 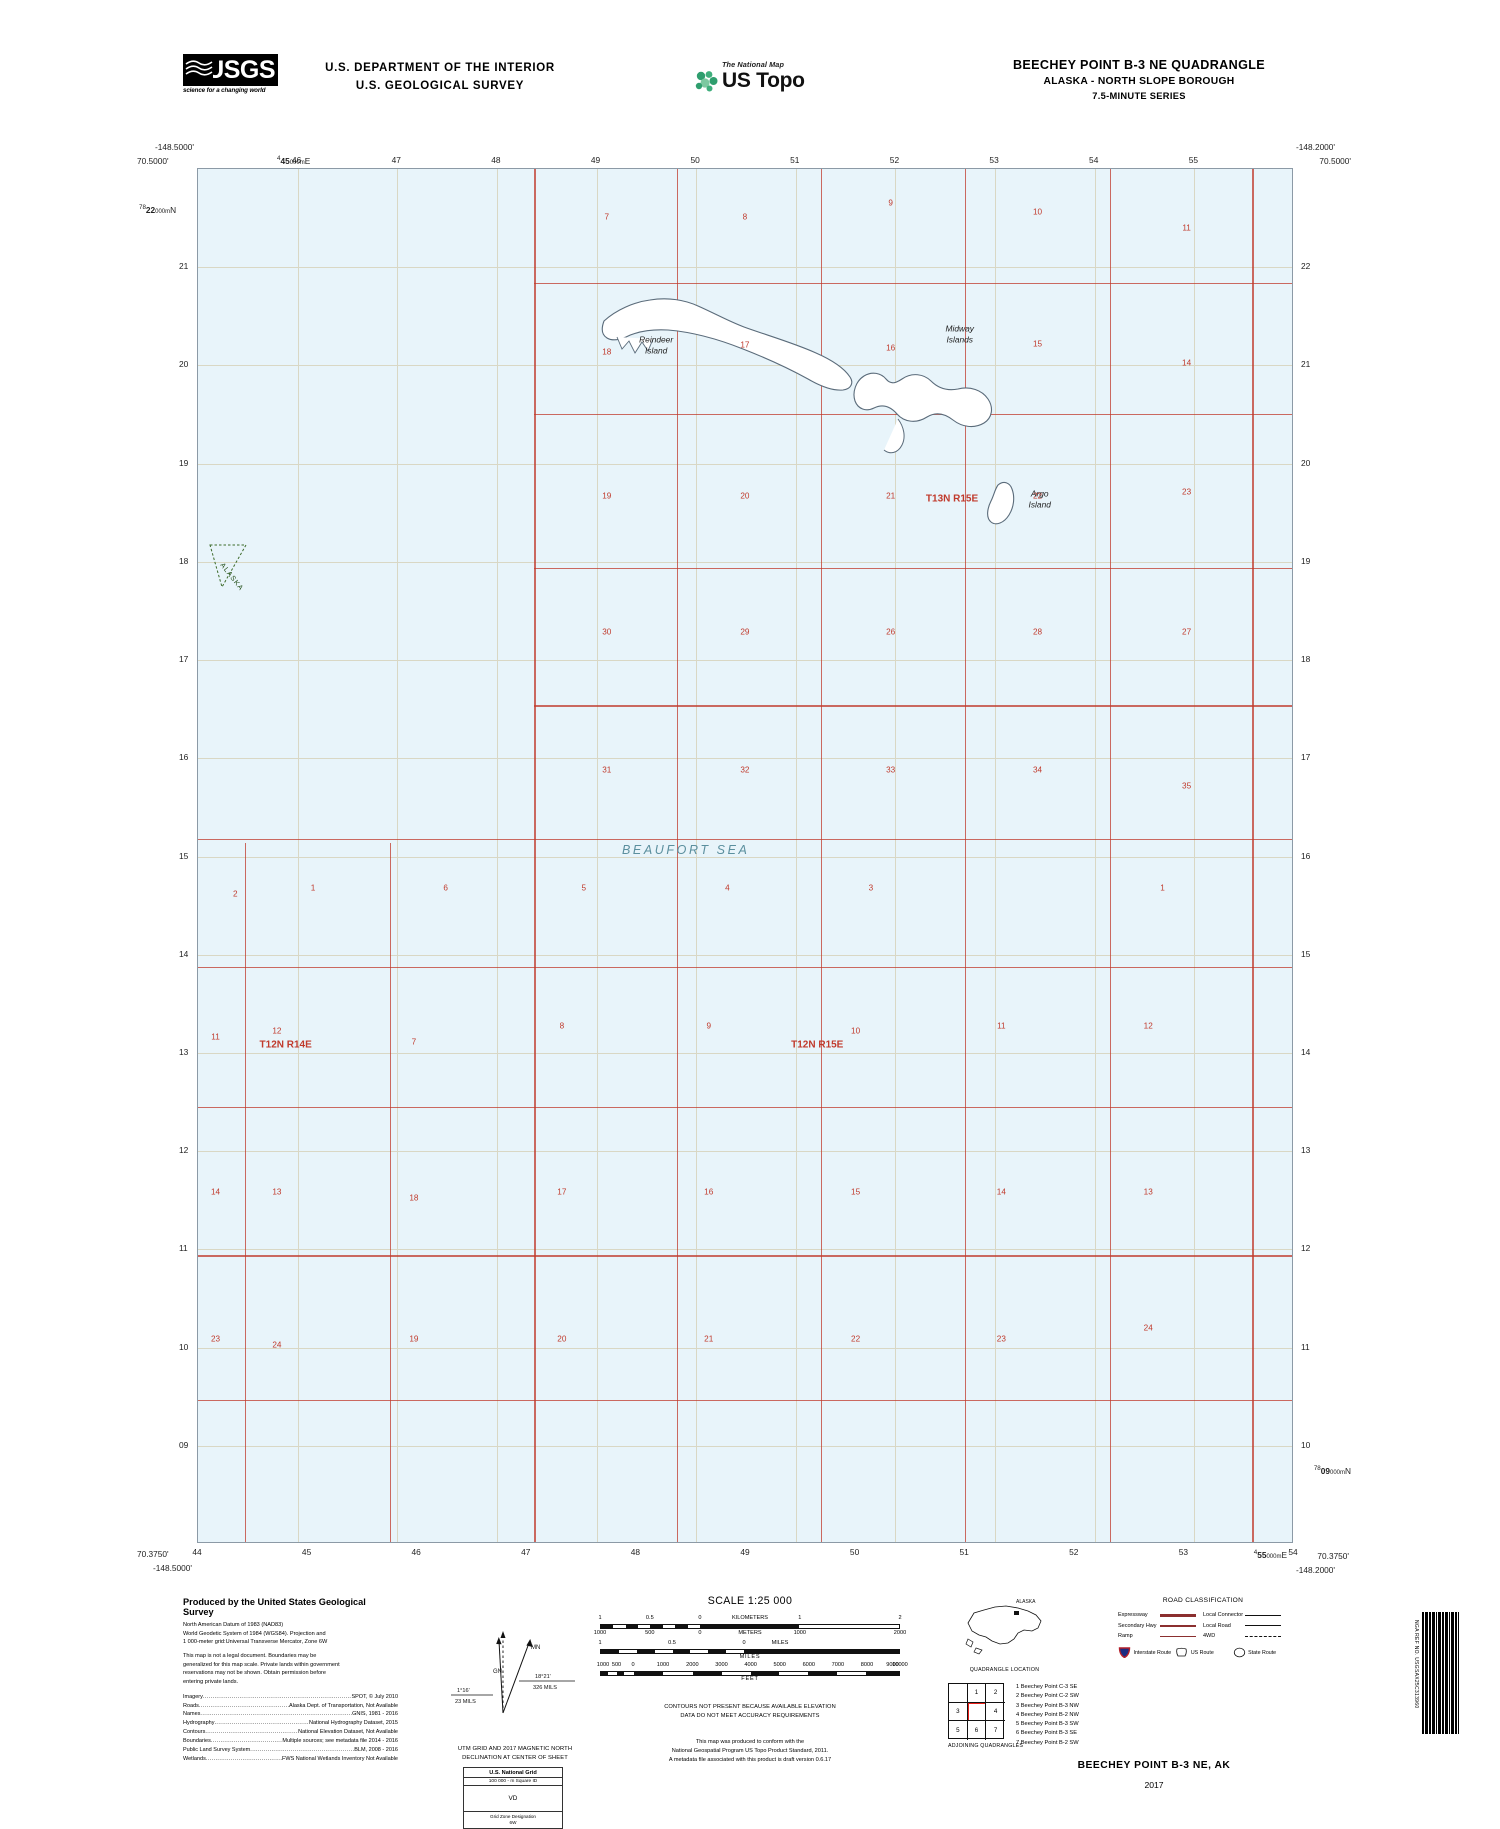 What do you see at coordinates (977, 1693) in the screenshot?
I see `adjoining-quad-cell: 1` at bounding box center [977, 1693].